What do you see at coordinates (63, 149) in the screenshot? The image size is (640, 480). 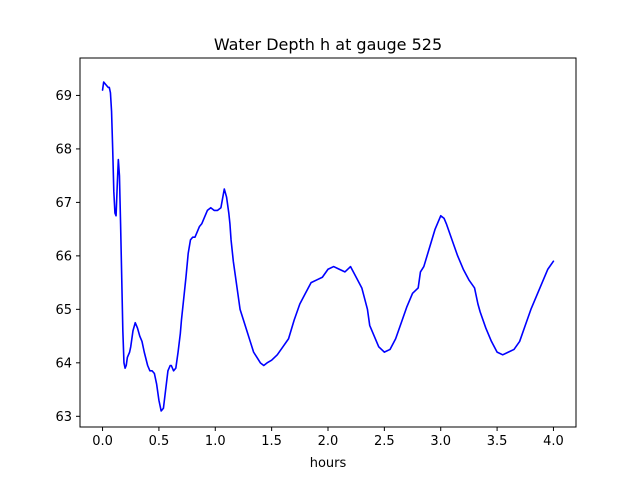 I see `y-tick-label: 68` at bounding box center [63, 149].